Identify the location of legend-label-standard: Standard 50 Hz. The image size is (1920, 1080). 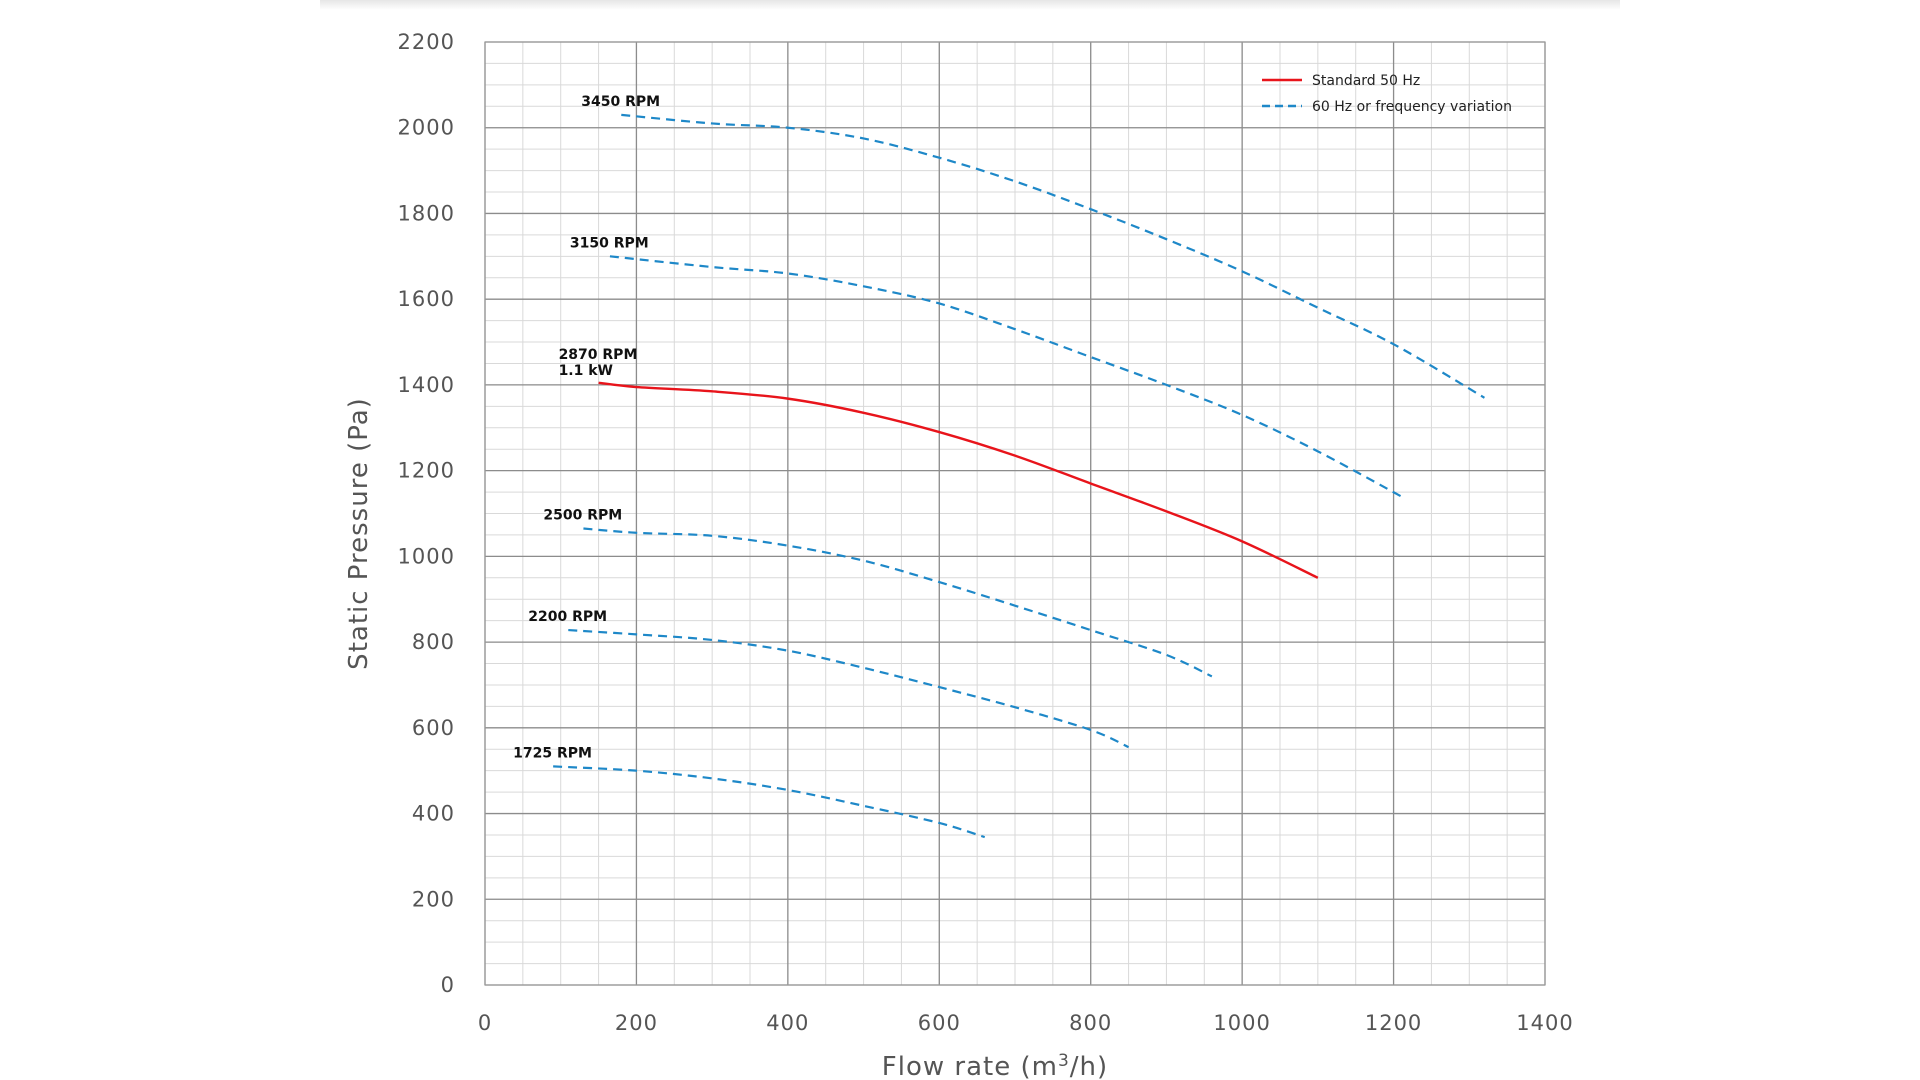
(1366, 81).